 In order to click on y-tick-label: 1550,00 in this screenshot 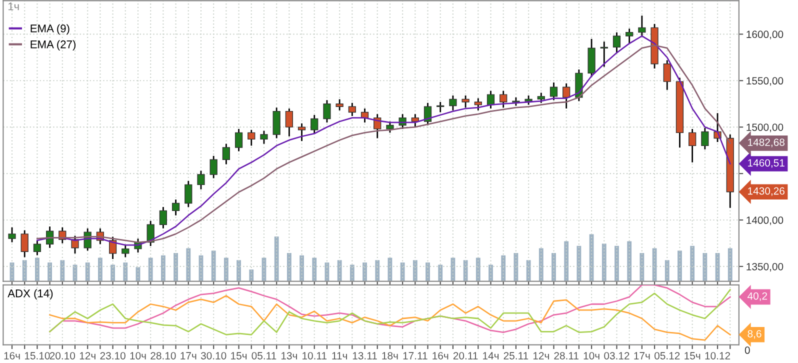, I will do `click(765, 81)`.